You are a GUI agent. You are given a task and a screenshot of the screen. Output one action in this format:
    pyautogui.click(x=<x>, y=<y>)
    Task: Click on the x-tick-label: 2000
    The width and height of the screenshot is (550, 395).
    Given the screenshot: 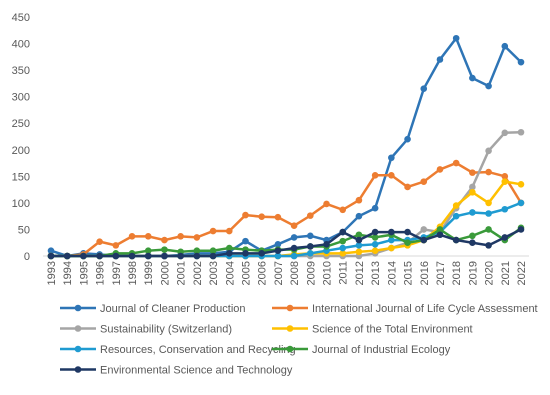 What is the action you would take?
    pyautogui.click(x=165, y=273)
    